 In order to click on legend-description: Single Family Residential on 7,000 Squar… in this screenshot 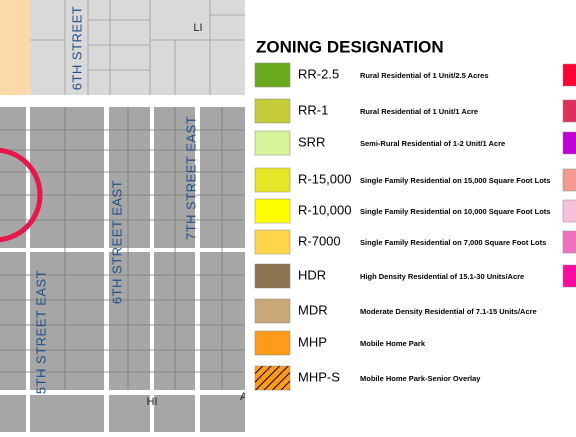, I will do `click(453, 242)`.